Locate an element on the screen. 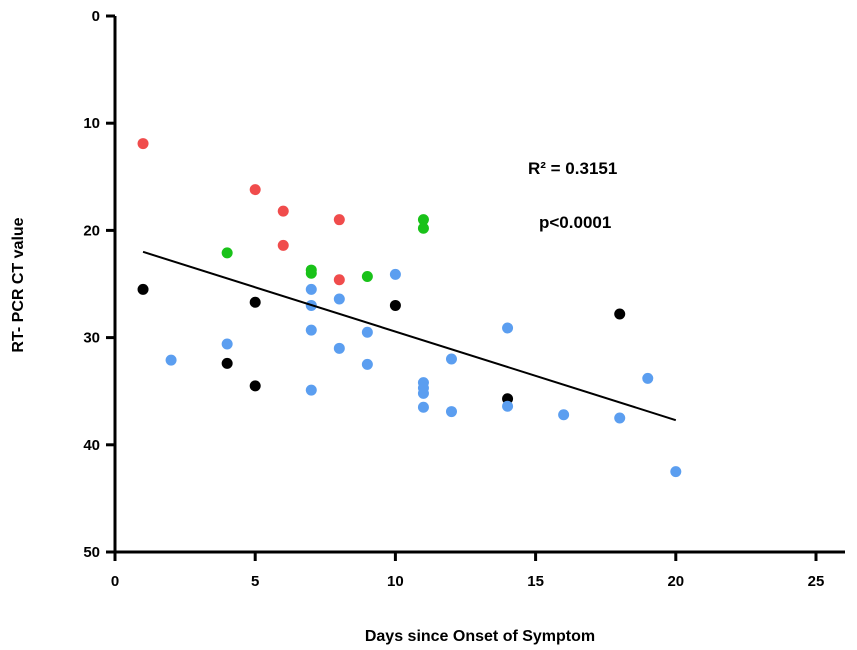 This screenshot has width=857, height=650. y-axis-ticks: 0 10 20 30 40 50 is located at coordinates (99, 284).